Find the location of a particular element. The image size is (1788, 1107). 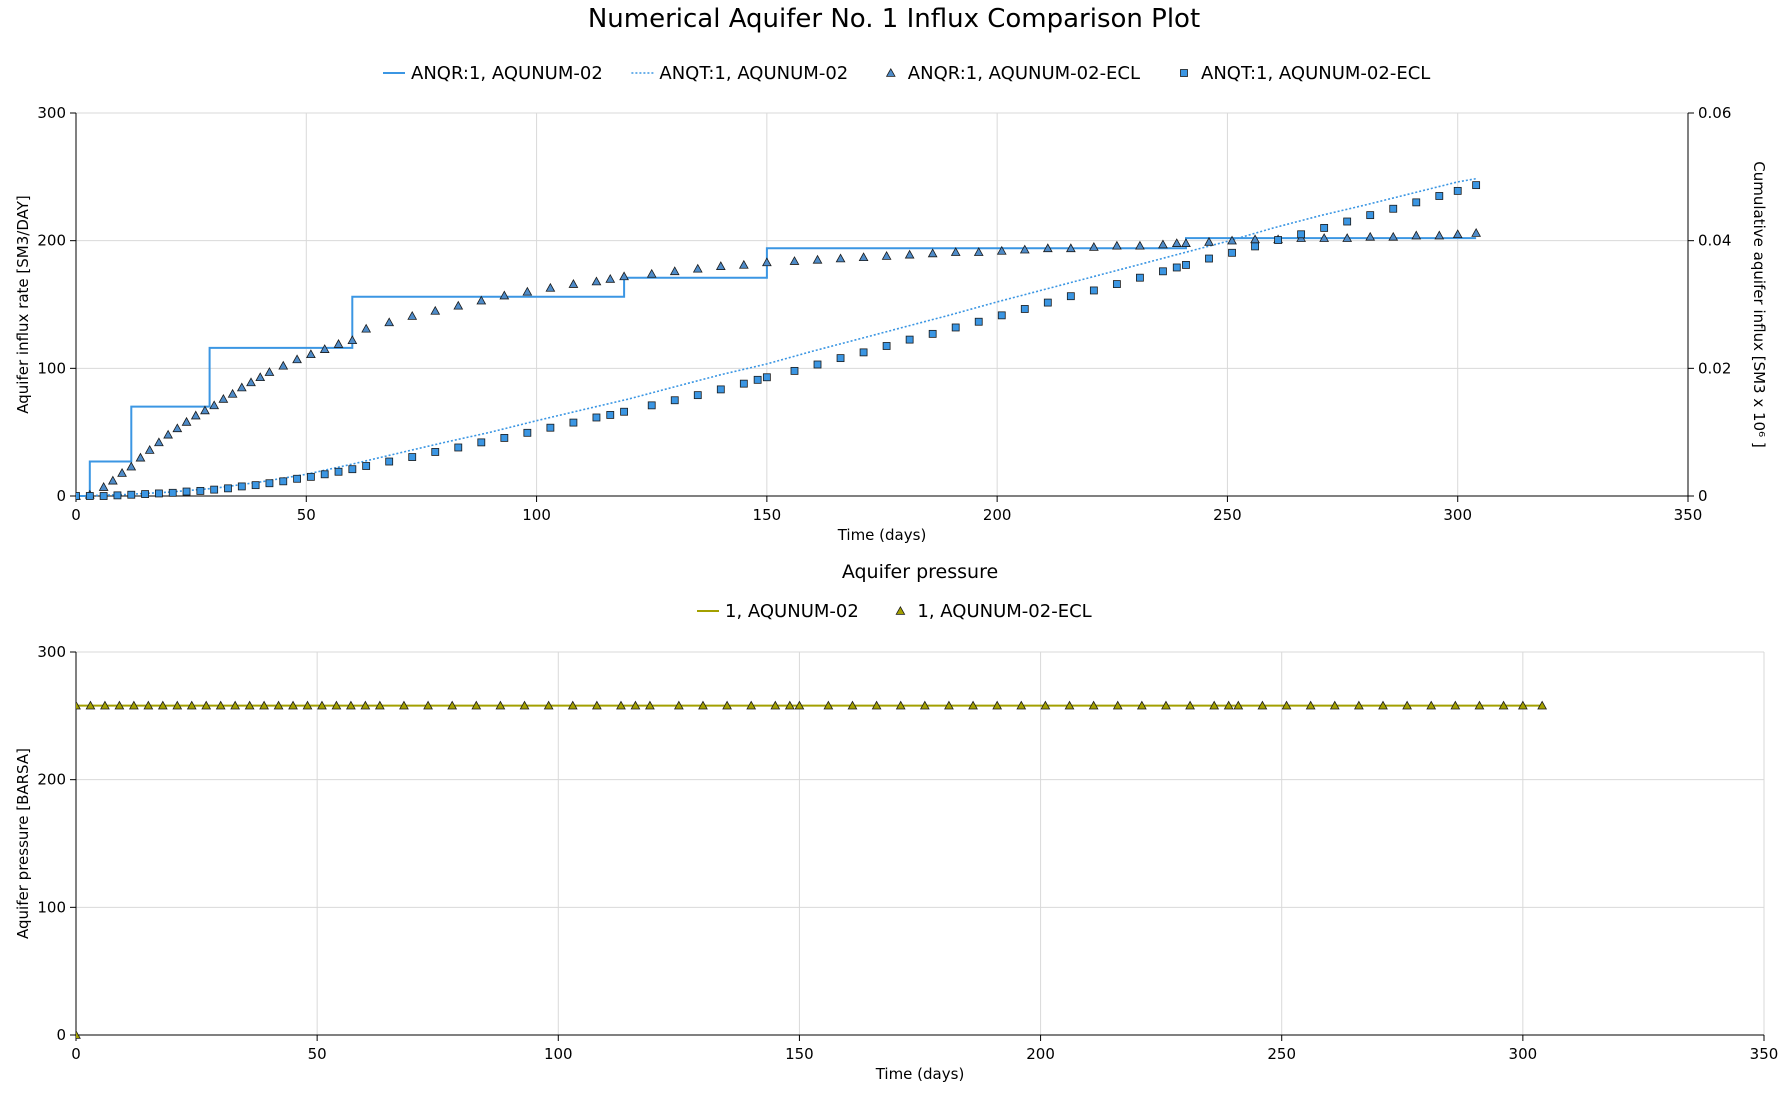

y2-tick-label: 0.06 is located at coordinates (1714, 113).